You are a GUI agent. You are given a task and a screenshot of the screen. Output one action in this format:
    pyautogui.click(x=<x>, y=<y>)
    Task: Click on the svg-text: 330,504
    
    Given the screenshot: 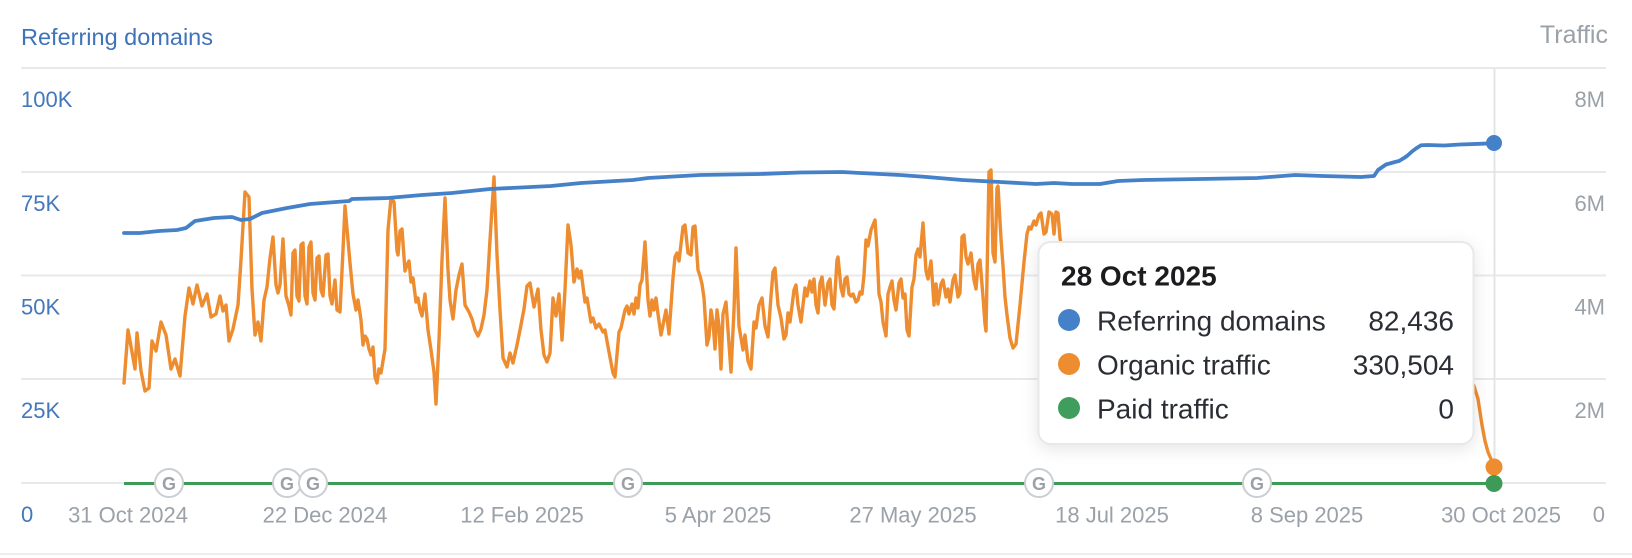 What is the action you would take?
    pyautogui.click(x=1403, y=365)
    